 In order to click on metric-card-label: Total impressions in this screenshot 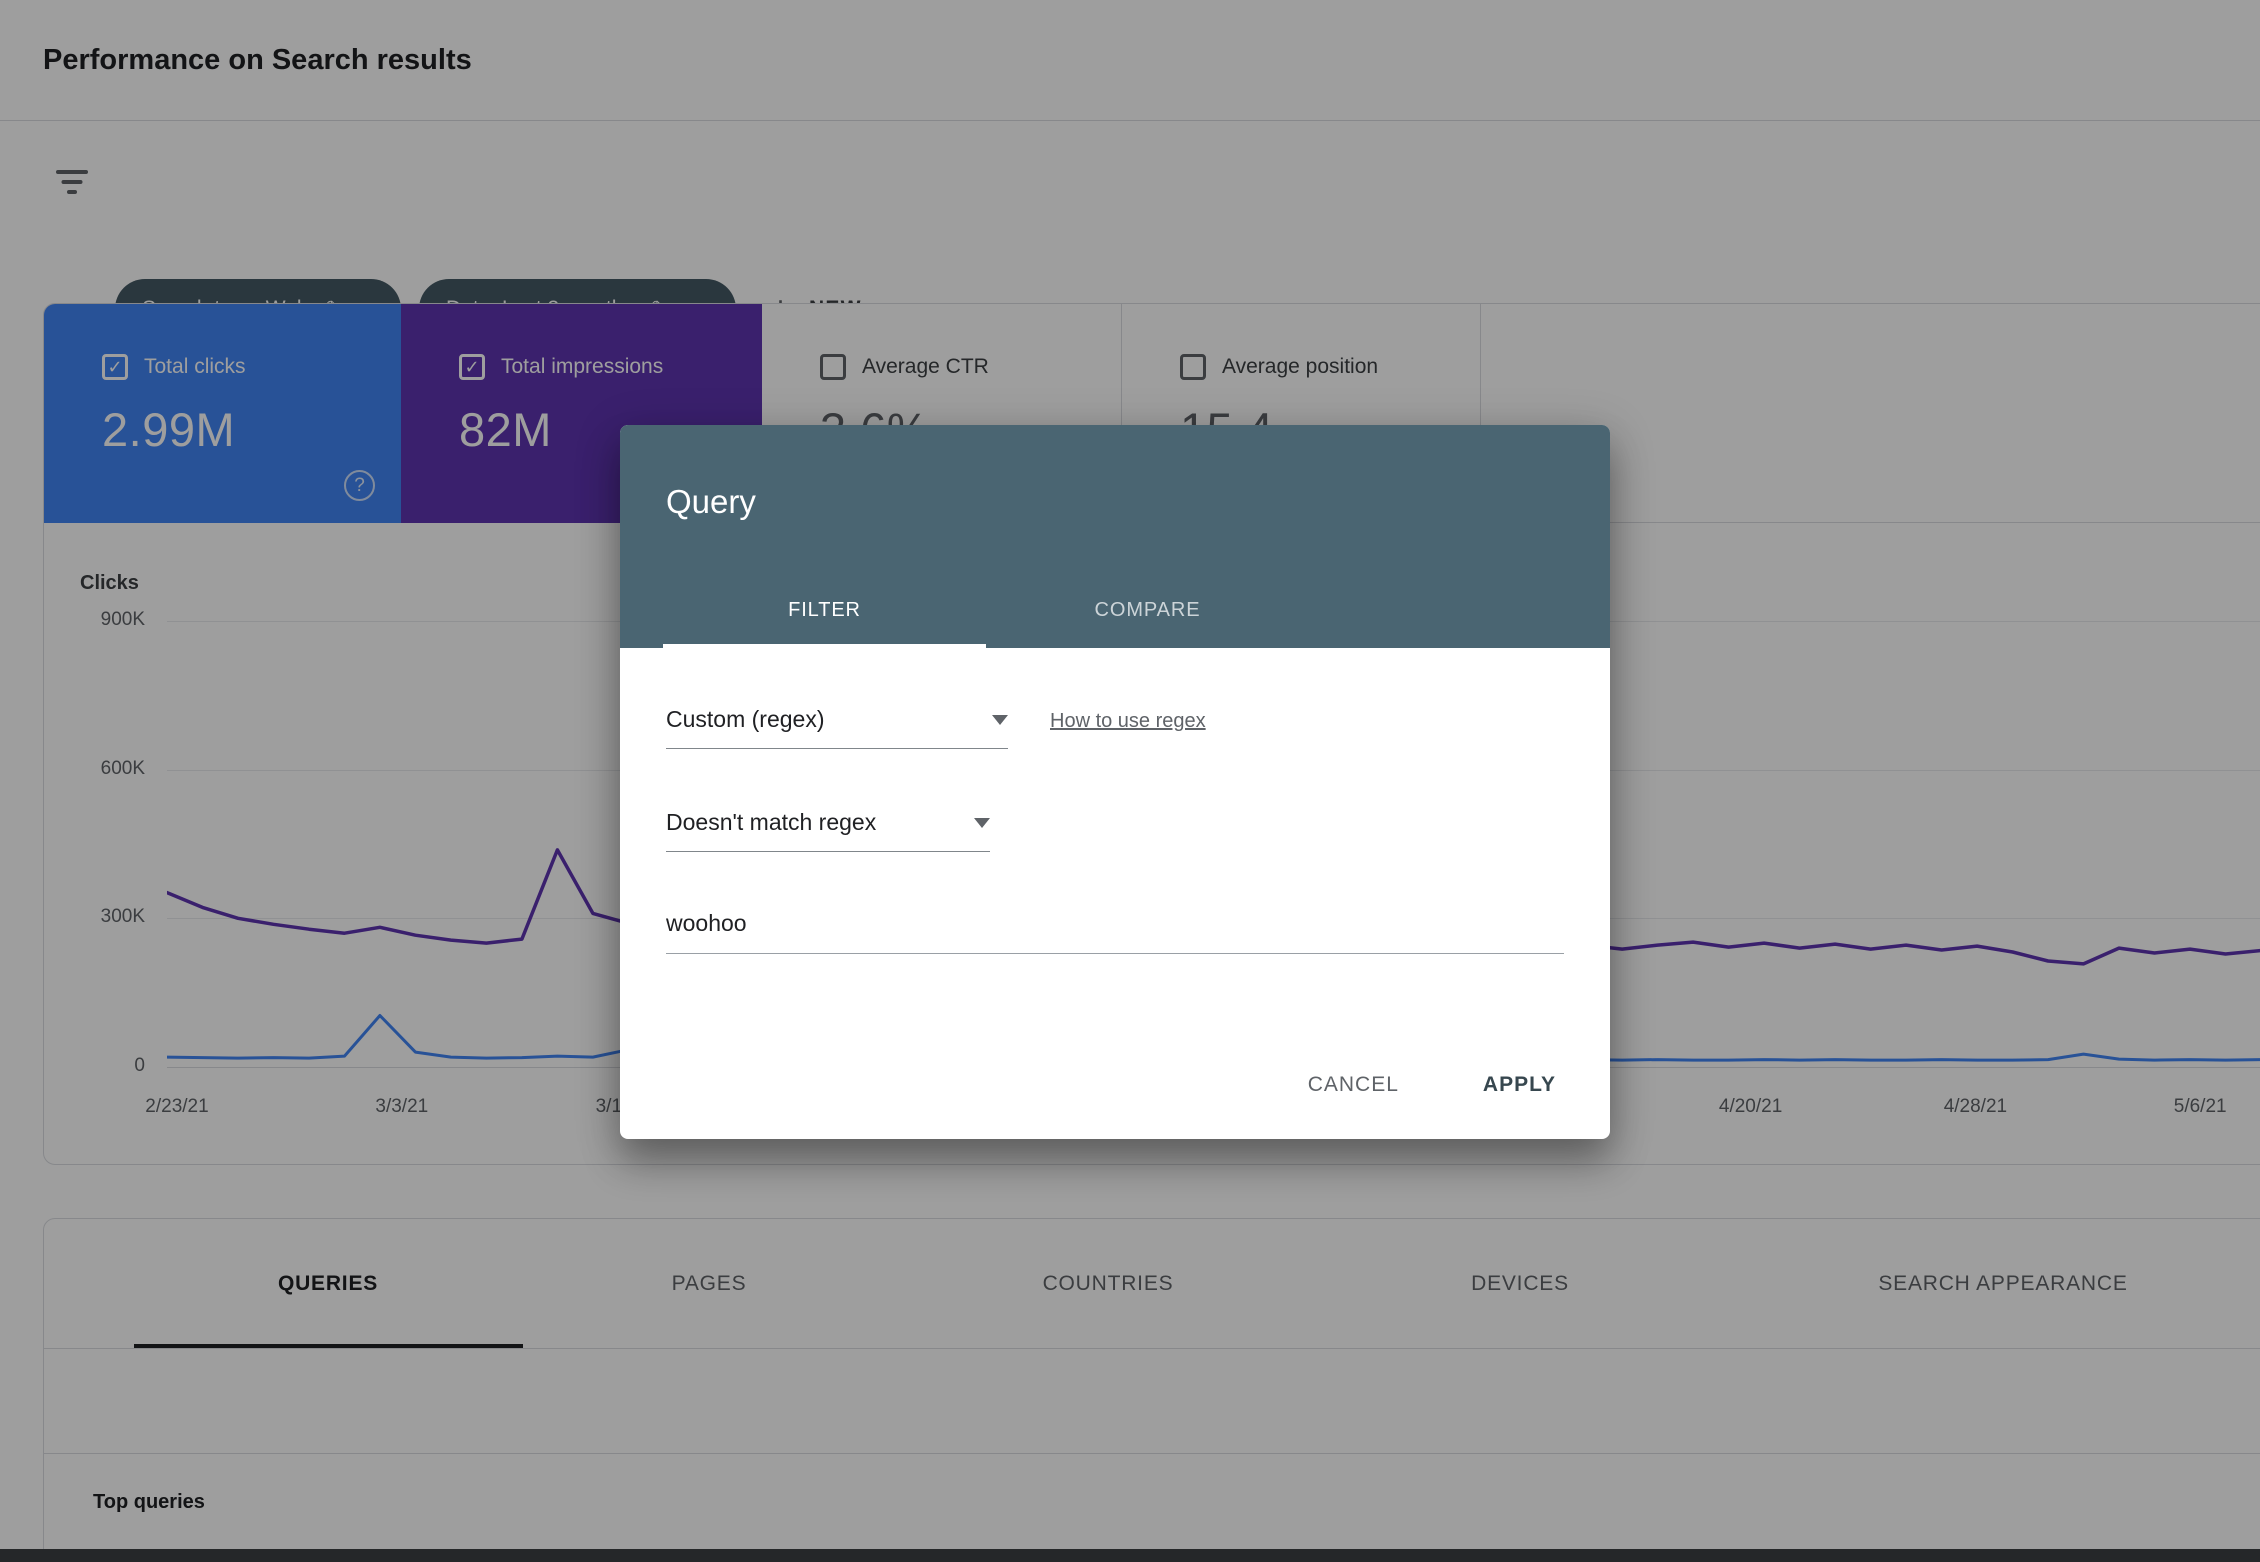, I will do `click(582, 366)`.